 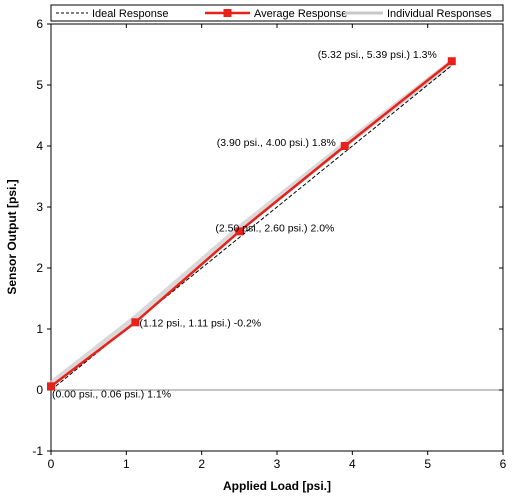 I want to click on y-tick-label: 4, so click(x=39, y=146).